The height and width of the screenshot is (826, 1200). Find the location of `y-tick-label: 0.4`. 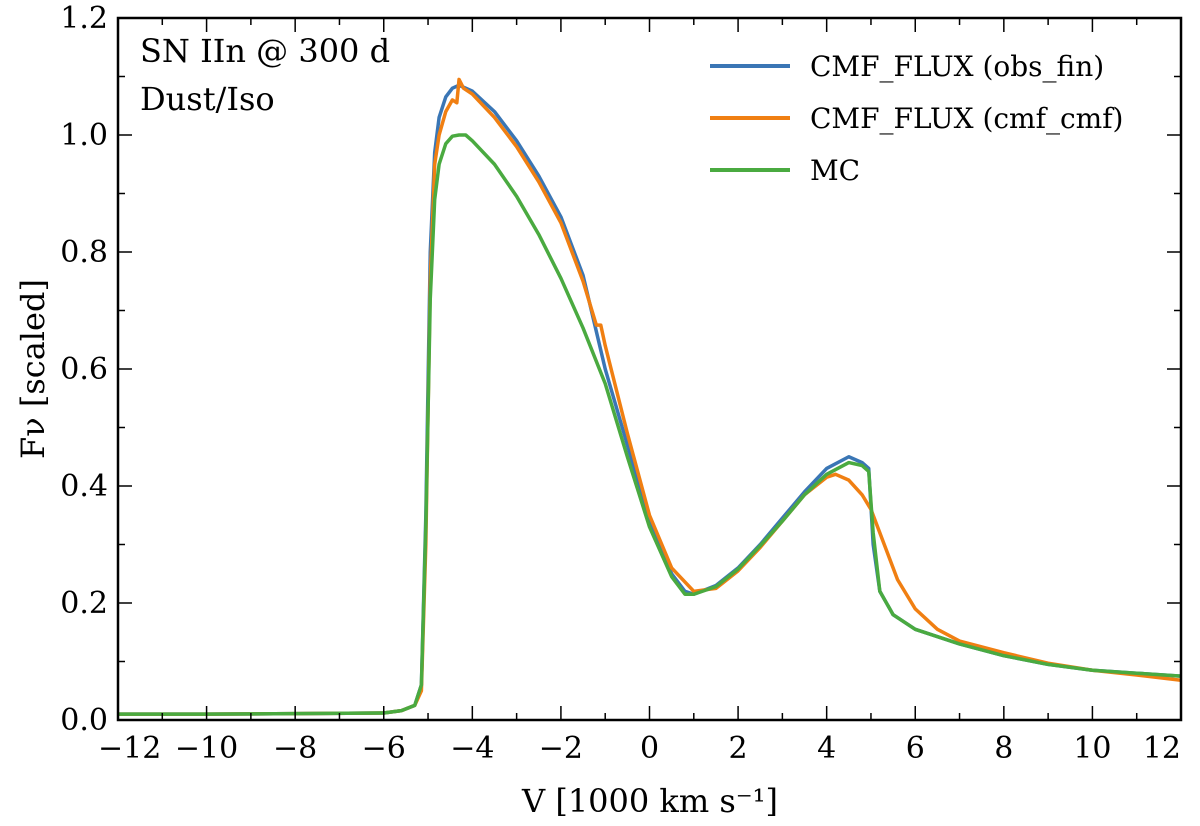

y-tick-label: 0.4 is located at coordinates (84, 486).